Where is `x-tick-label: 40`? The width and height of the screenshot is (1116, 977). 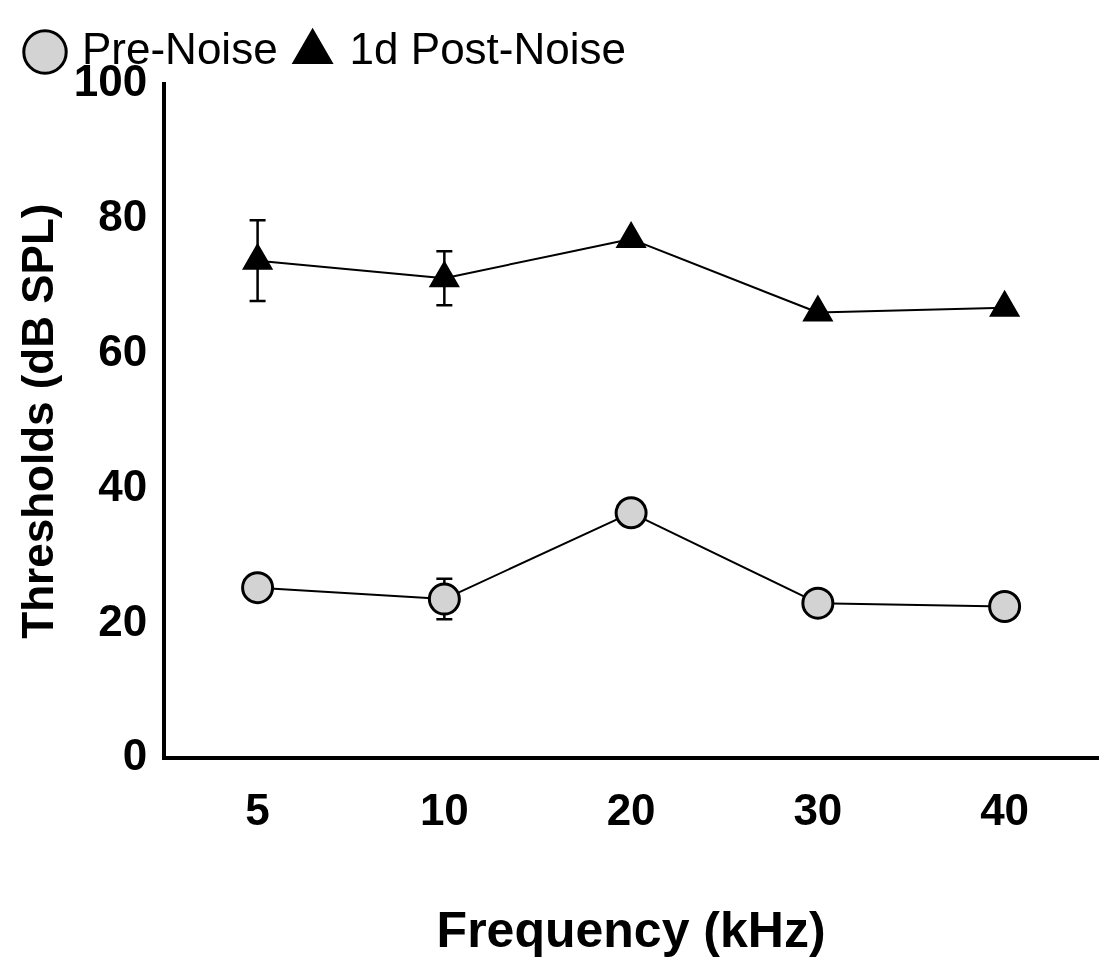
x-tick-label: 40 is located at coordinates (1005, 809).